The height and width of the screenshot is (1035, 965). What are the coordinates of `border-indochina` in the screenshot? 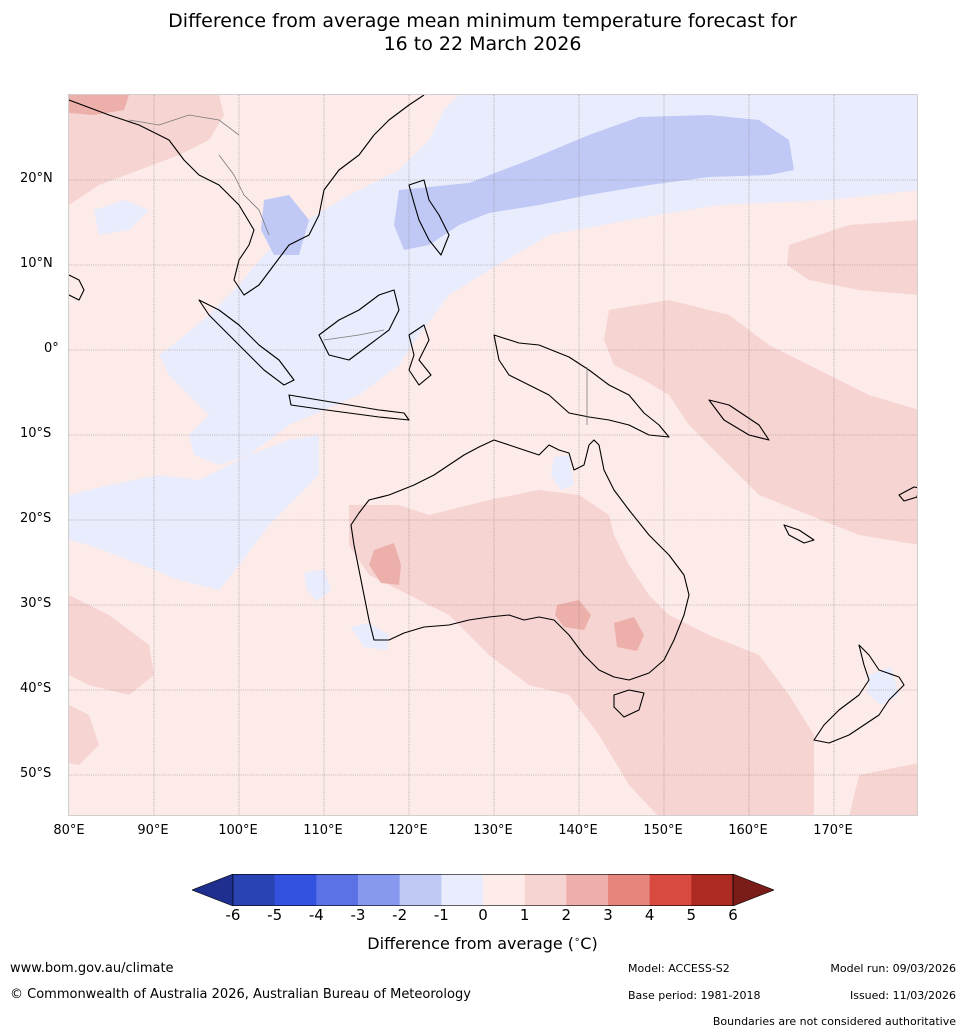 It's located at (244, 195).